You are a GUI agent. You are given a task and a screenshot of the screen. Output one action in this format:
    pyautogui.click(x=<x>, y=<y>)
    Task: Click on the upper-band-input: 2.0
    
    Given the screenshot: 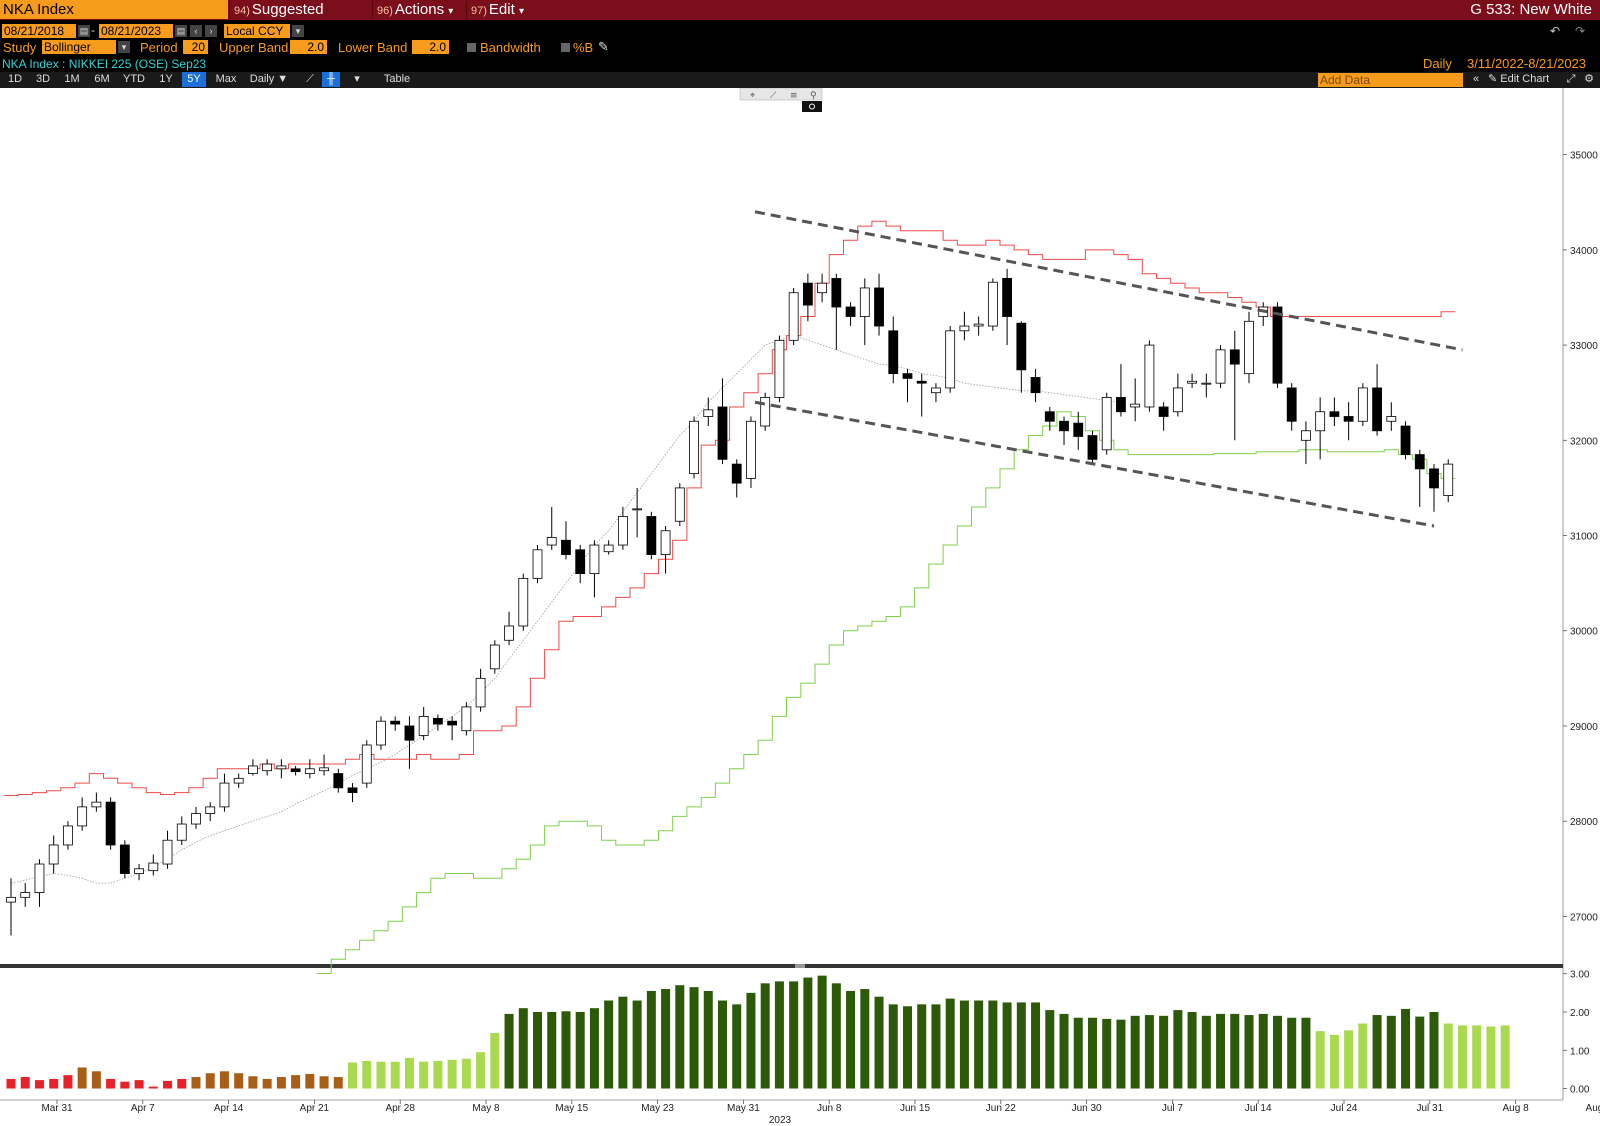 What is the action you would take?
    pyautogui.click(x=308, y=47)
    